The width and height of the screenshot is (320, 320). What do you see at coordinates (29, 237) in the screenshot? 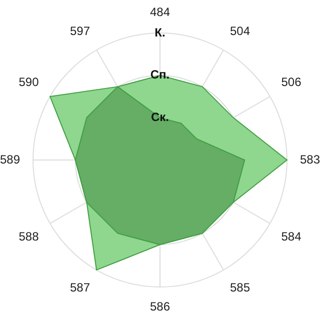
I see `spoke-label: 588` at bounding box center [29, 237].